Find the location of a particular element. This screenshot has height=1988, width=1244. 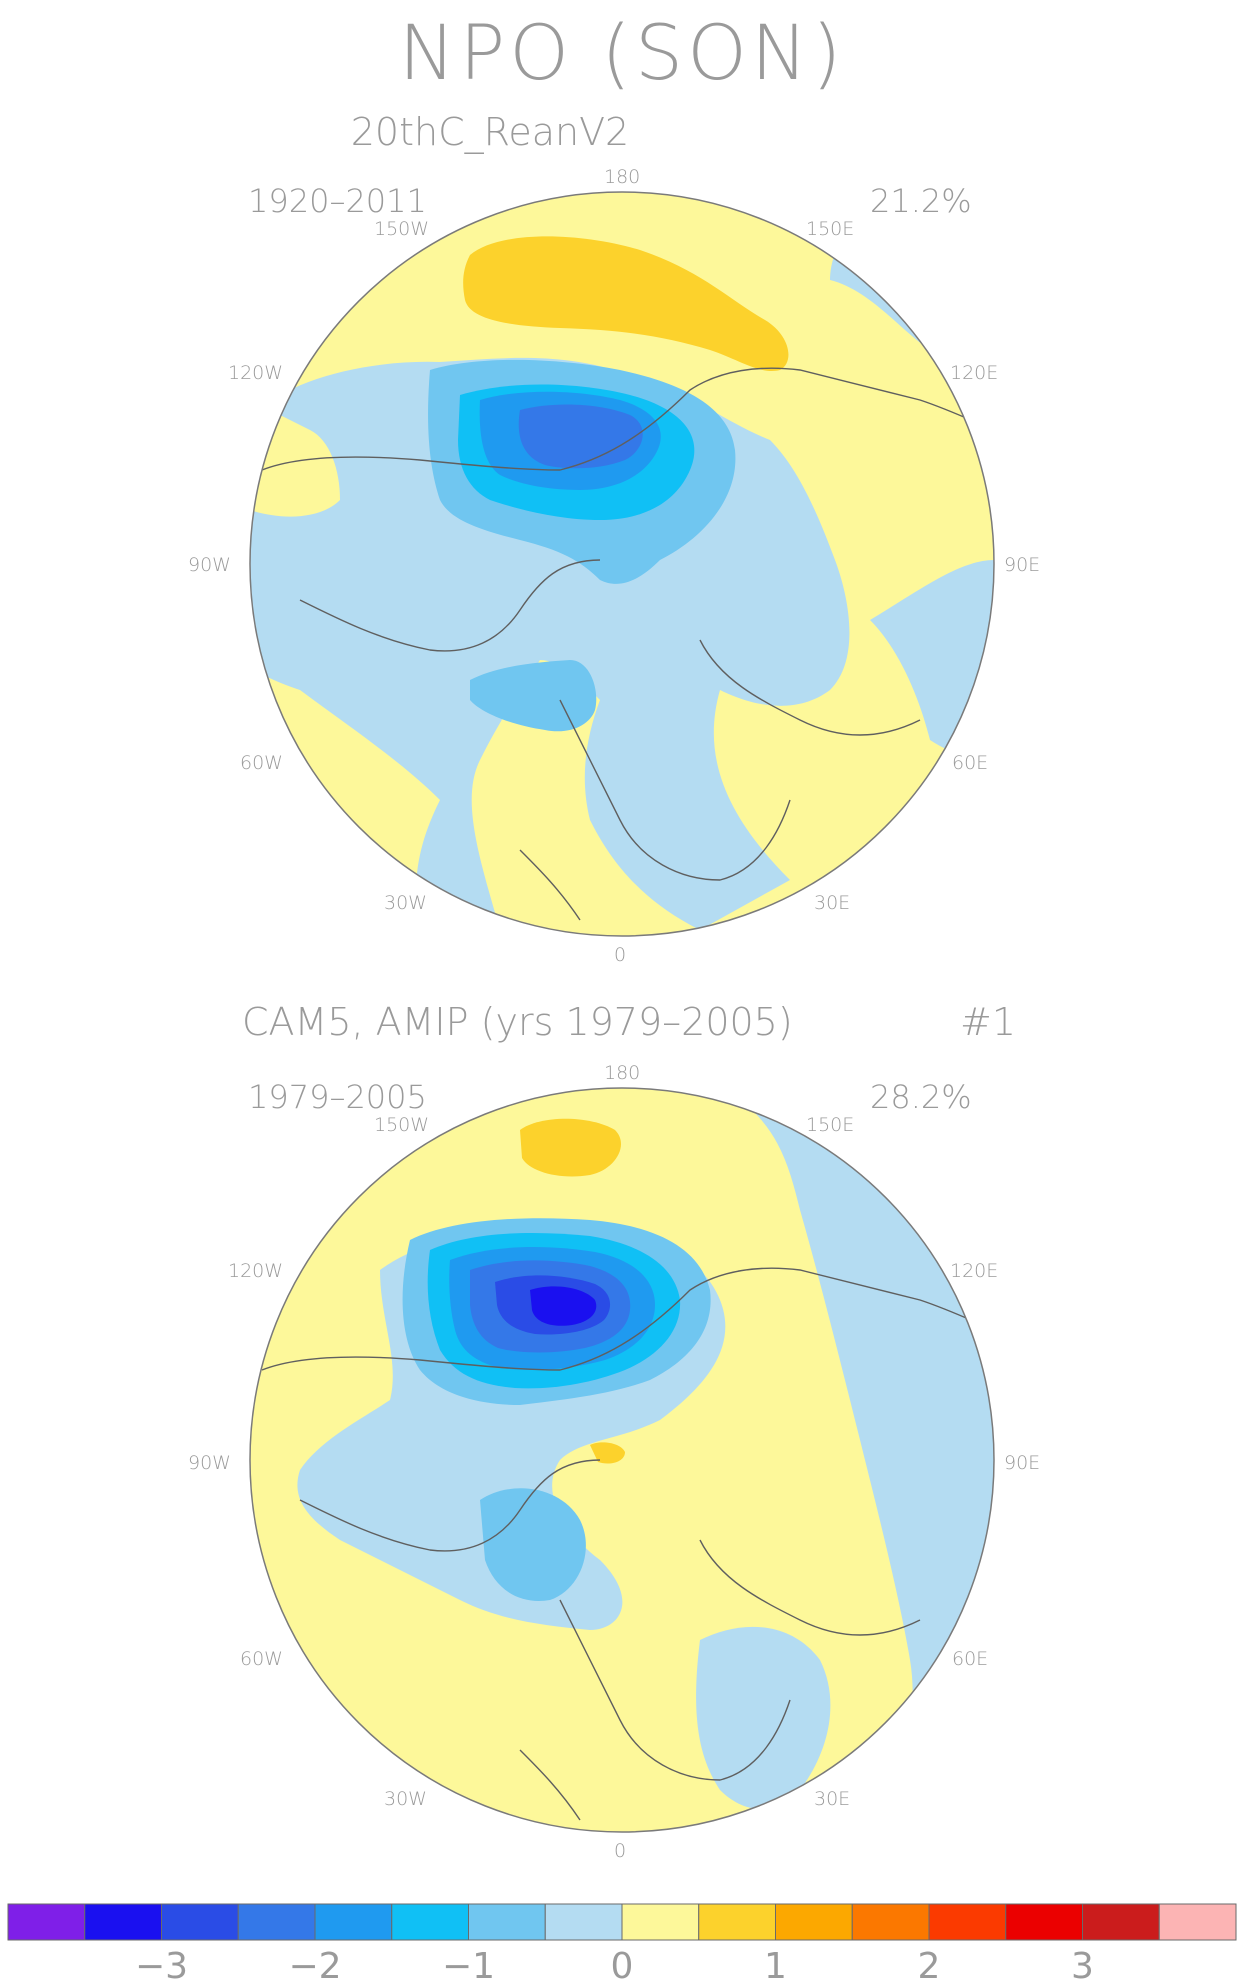

panel-1-lon-60w: 60W is located at coordinates (261, 763).